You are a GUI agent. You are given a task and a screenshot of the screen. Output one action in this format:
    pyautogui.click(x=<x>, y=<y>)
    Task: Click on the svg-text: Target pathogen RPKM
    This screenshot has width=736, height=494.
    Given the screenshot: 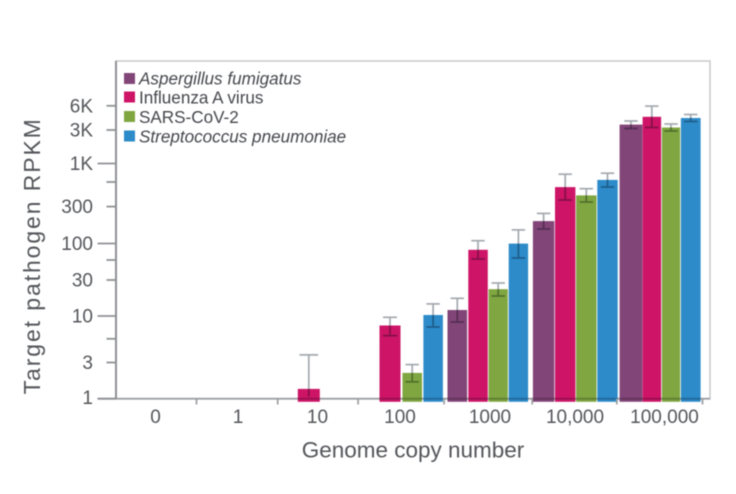 What is the action you would take?
    pyautogui.click(x=32, y=255)
    